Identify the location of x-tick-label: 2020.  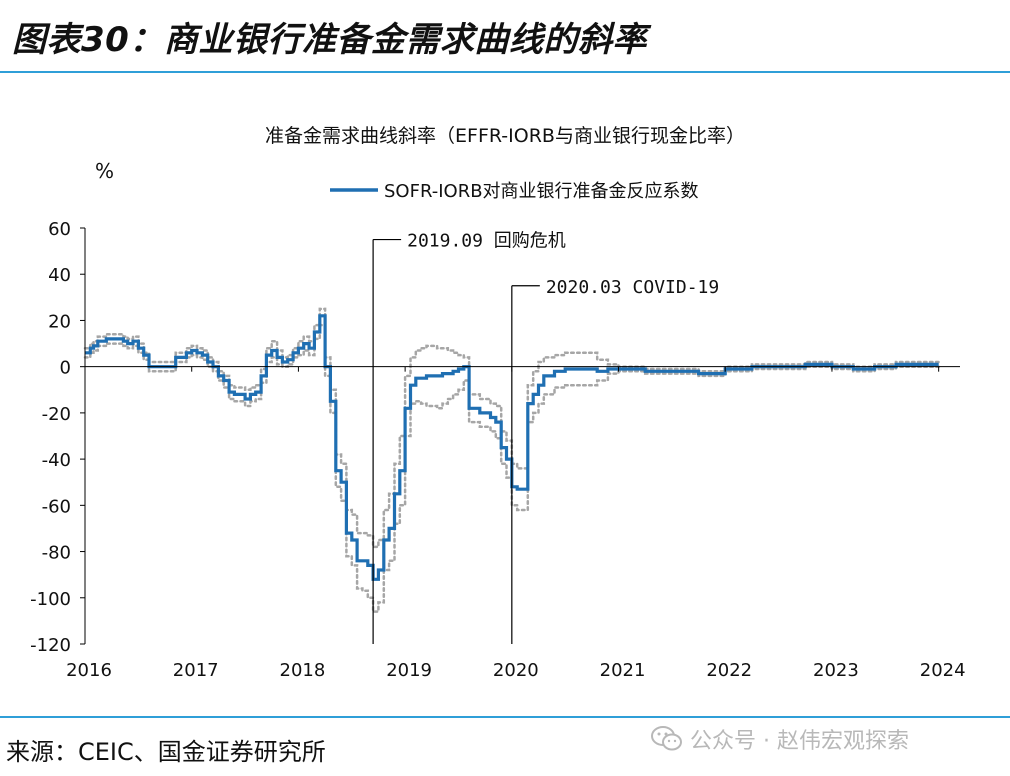
(516, 670).